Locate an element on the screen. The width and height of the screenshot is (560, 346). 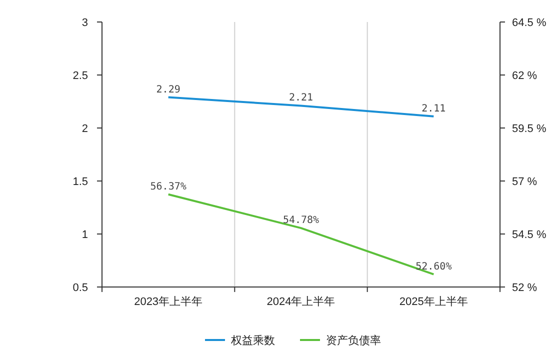
data-label: 54.78% is located at coordinates (301, 220).